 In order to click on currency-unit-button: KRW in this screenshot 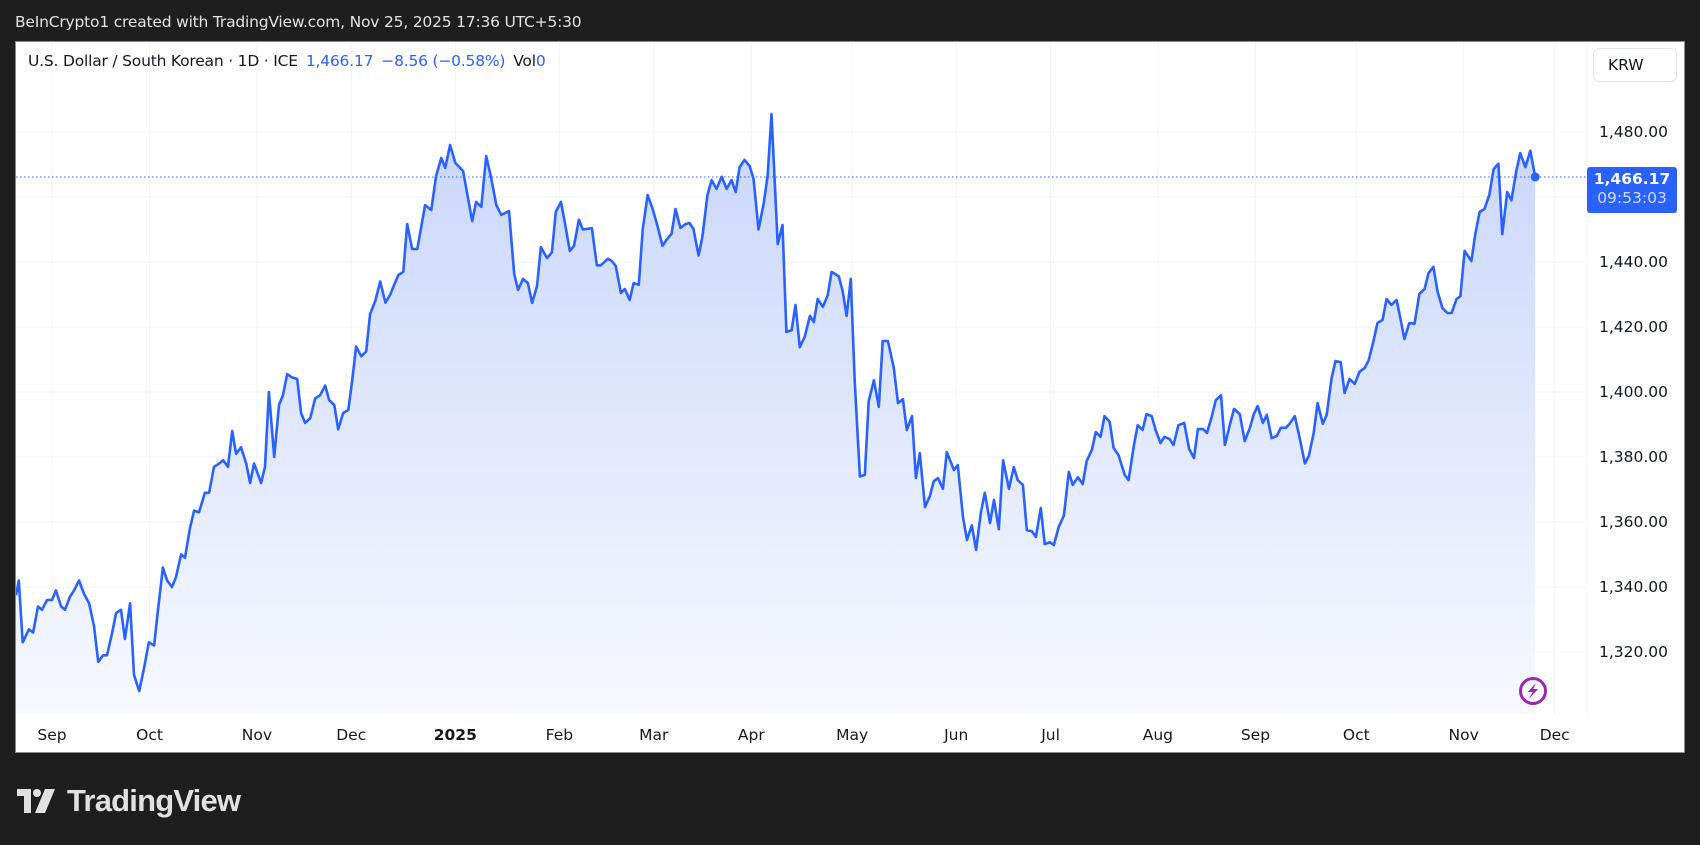, I will do `click(1635, 65)`.